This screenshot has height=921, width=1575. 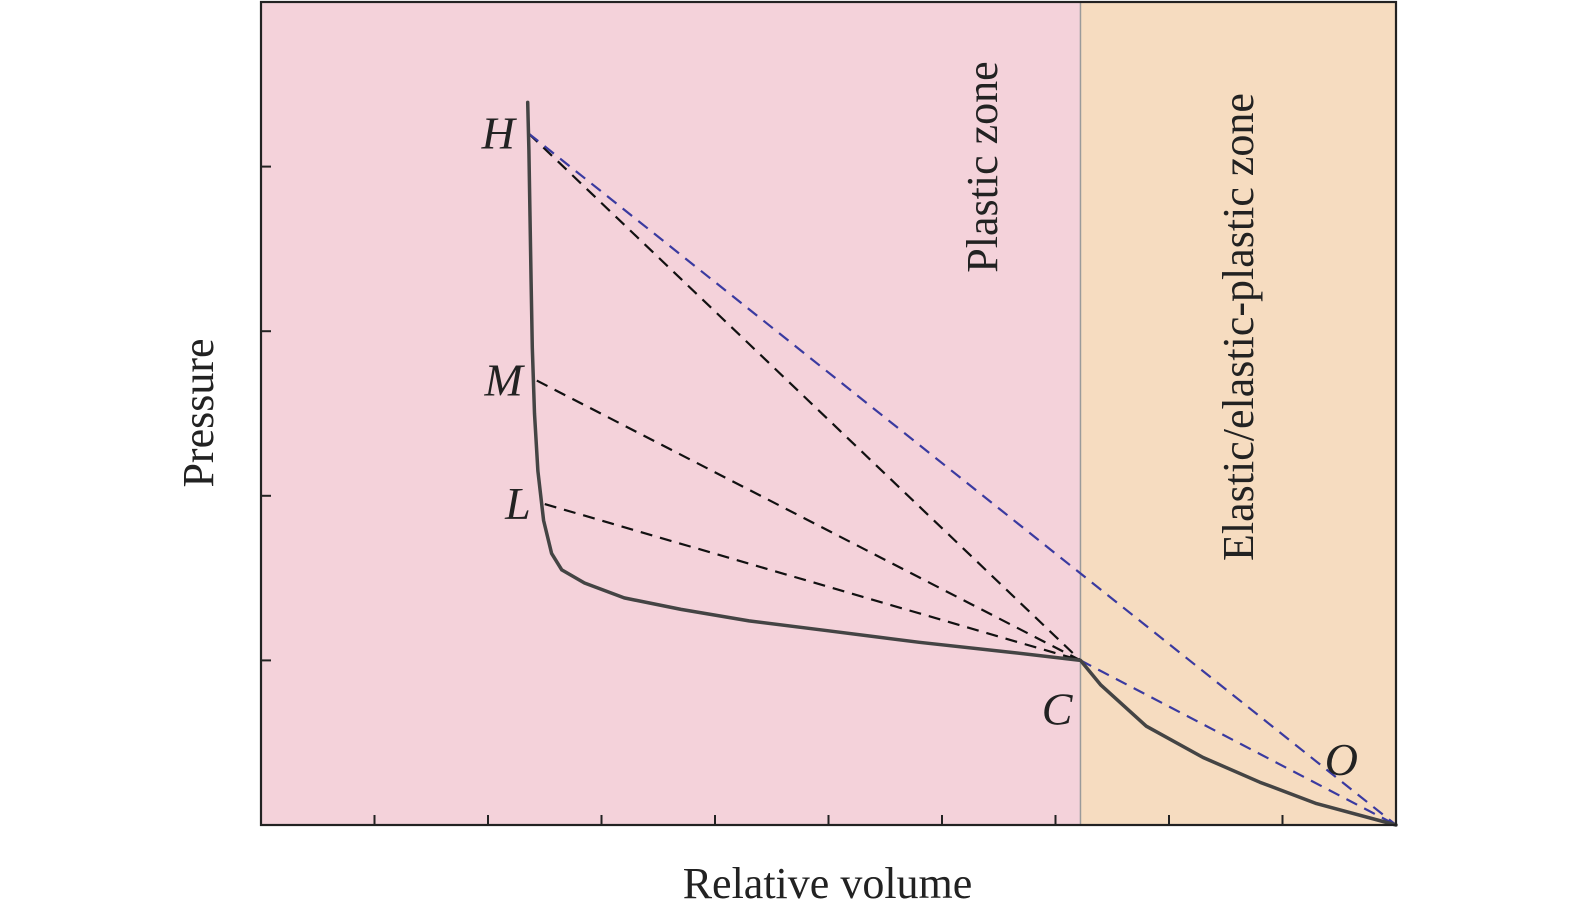 I want to click on dashed-line-L-C, so click(x=812, y=582).